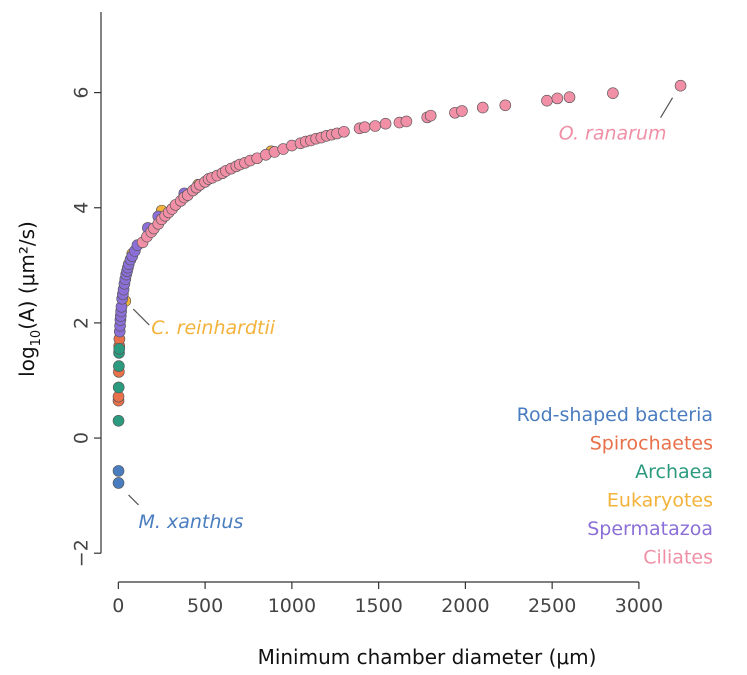 The height and width of the screenshot is (675, 747). What do you see at coordinates (613, 134) in the screenshot?
I see `annotation-label: O. ranarum` at bounding box center [613, 134].